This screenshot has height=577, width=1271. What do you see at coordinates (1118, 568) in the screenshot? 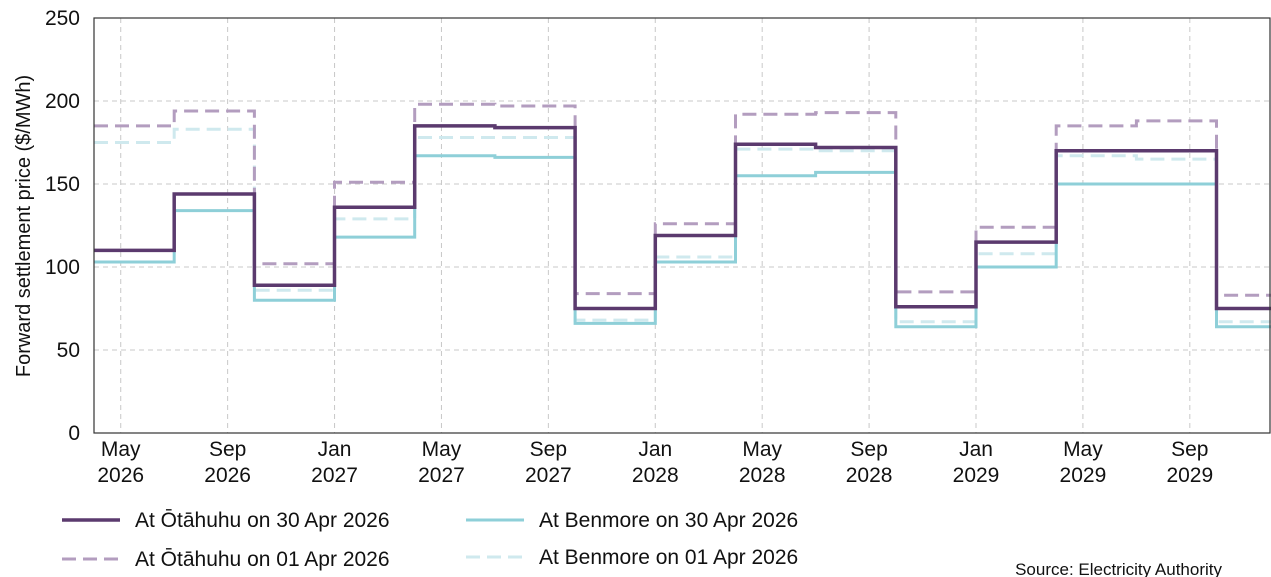
I see `source-note: Source: Electricity Authority` at bounding box center [1118, 568].